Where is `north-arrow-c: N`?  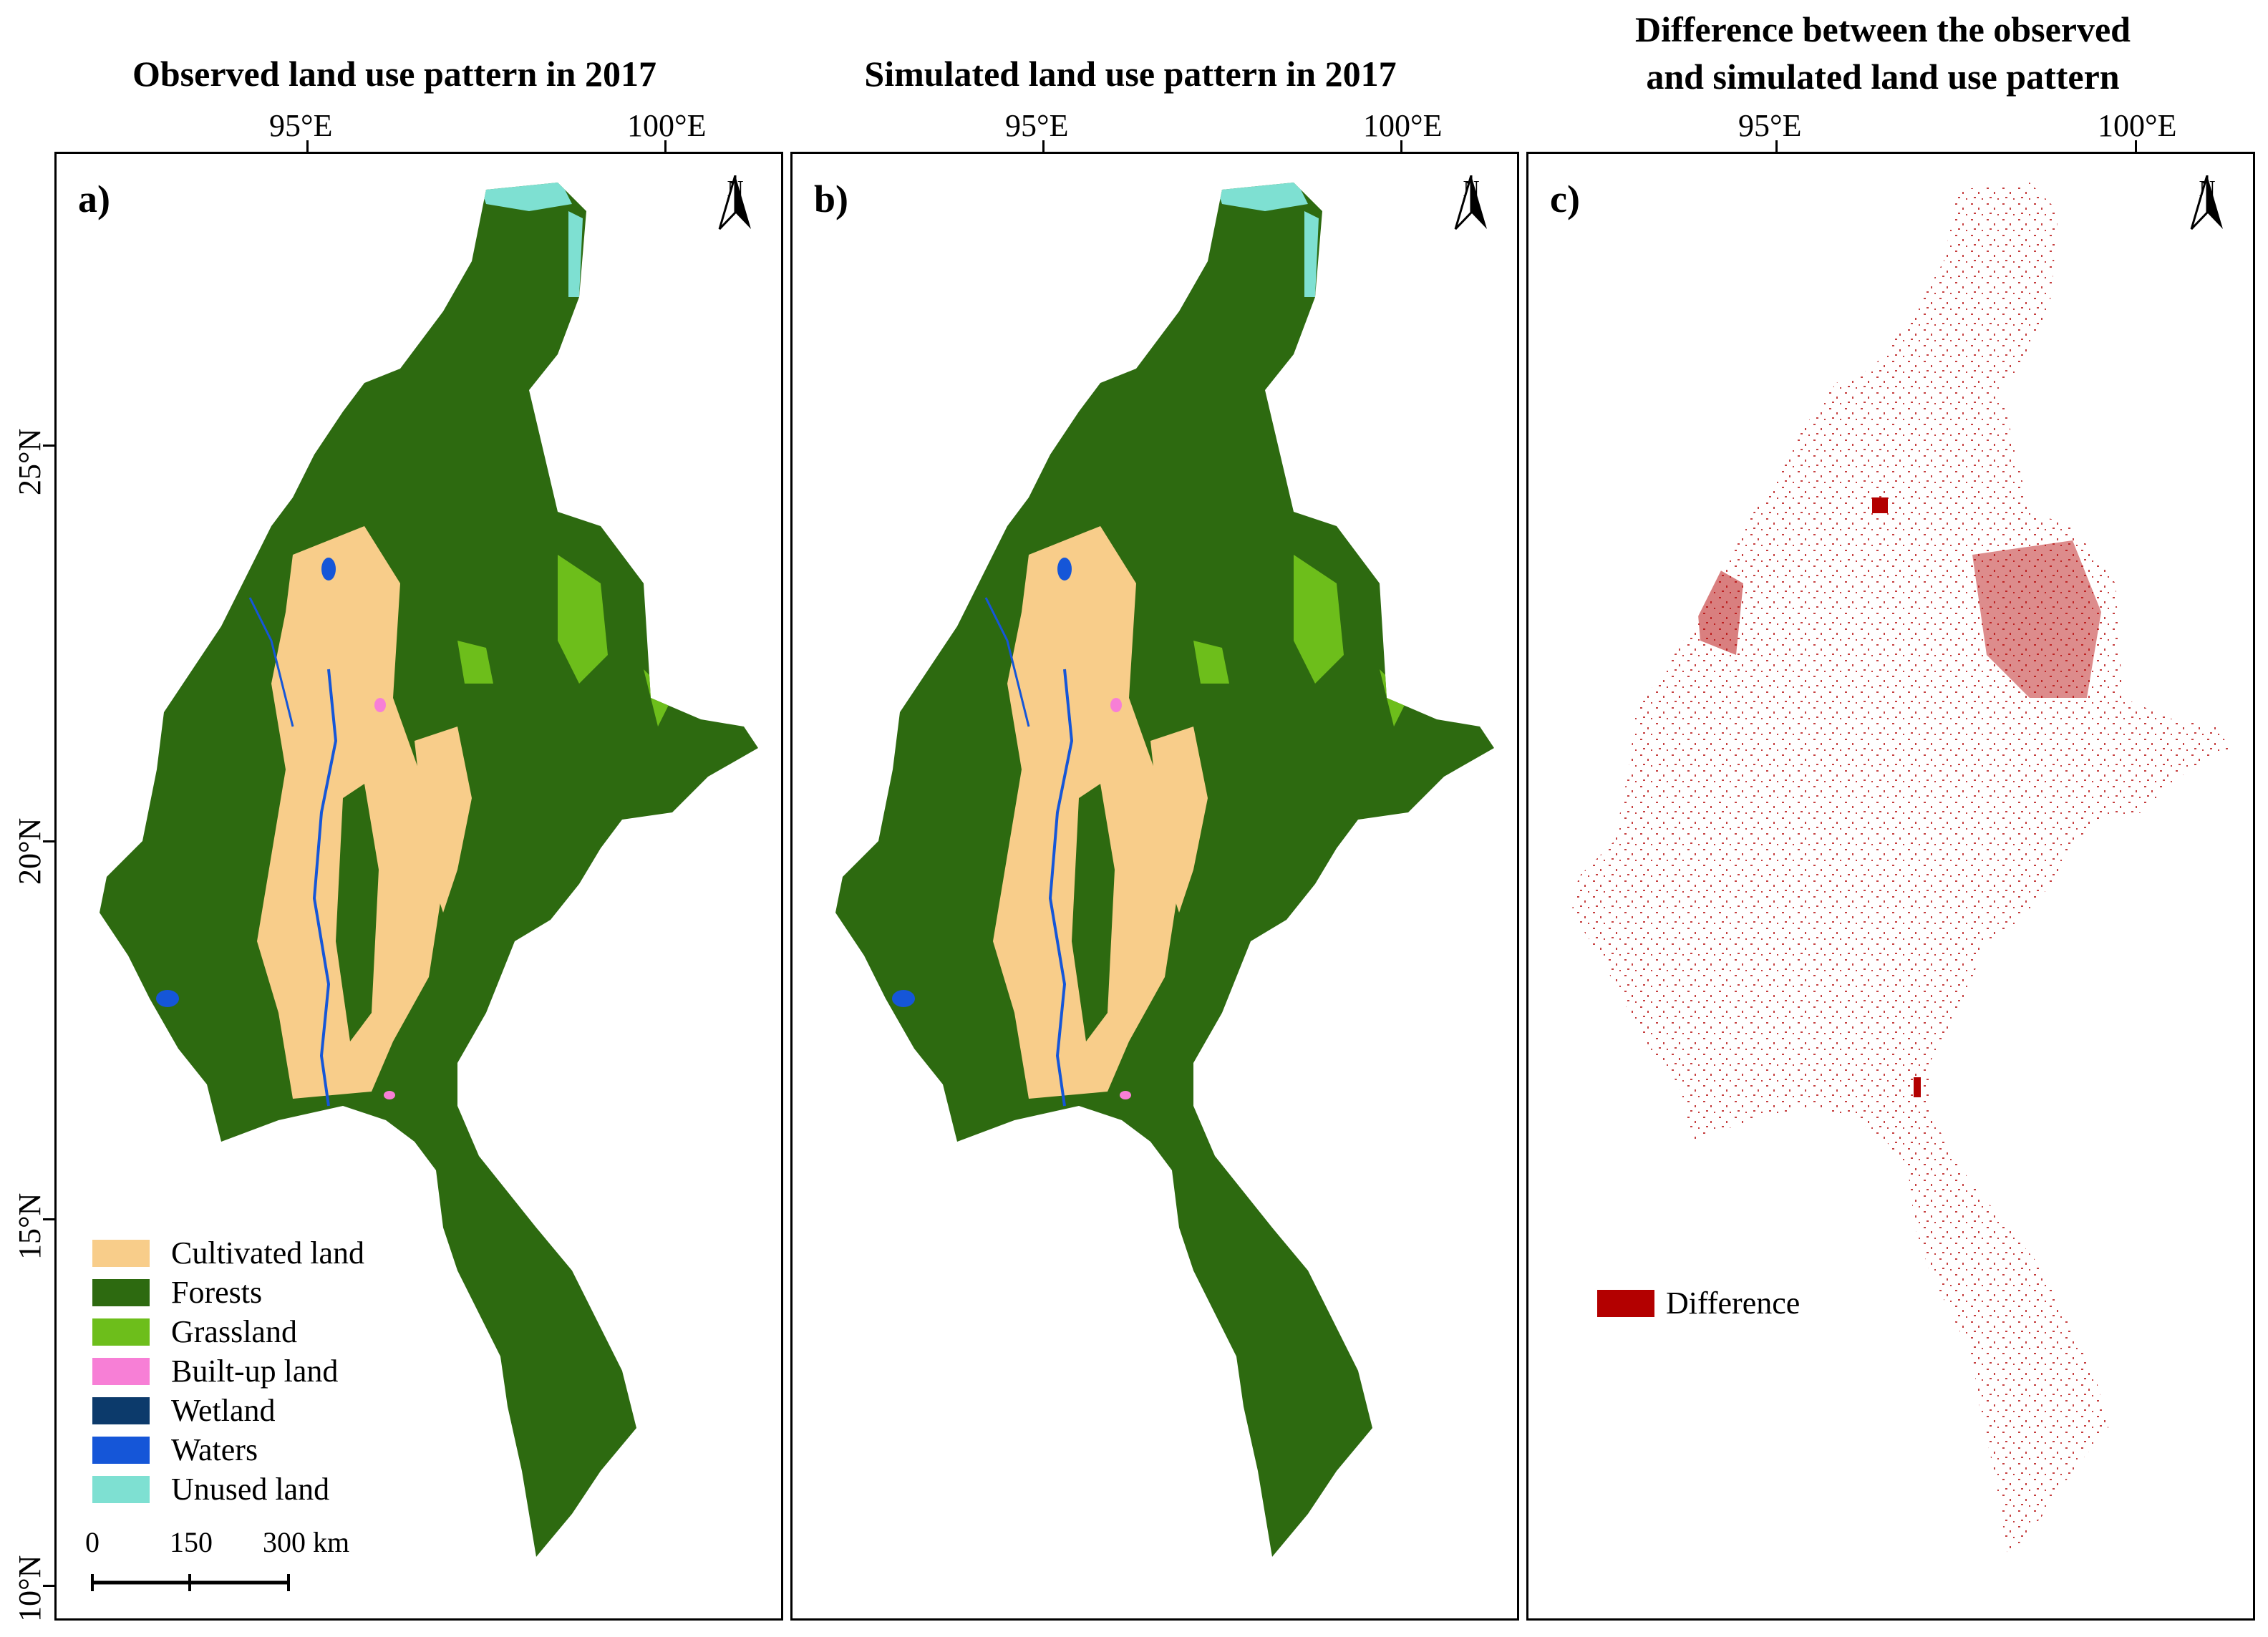 north-arrow-c: N is located at coordinates (2207, 218).